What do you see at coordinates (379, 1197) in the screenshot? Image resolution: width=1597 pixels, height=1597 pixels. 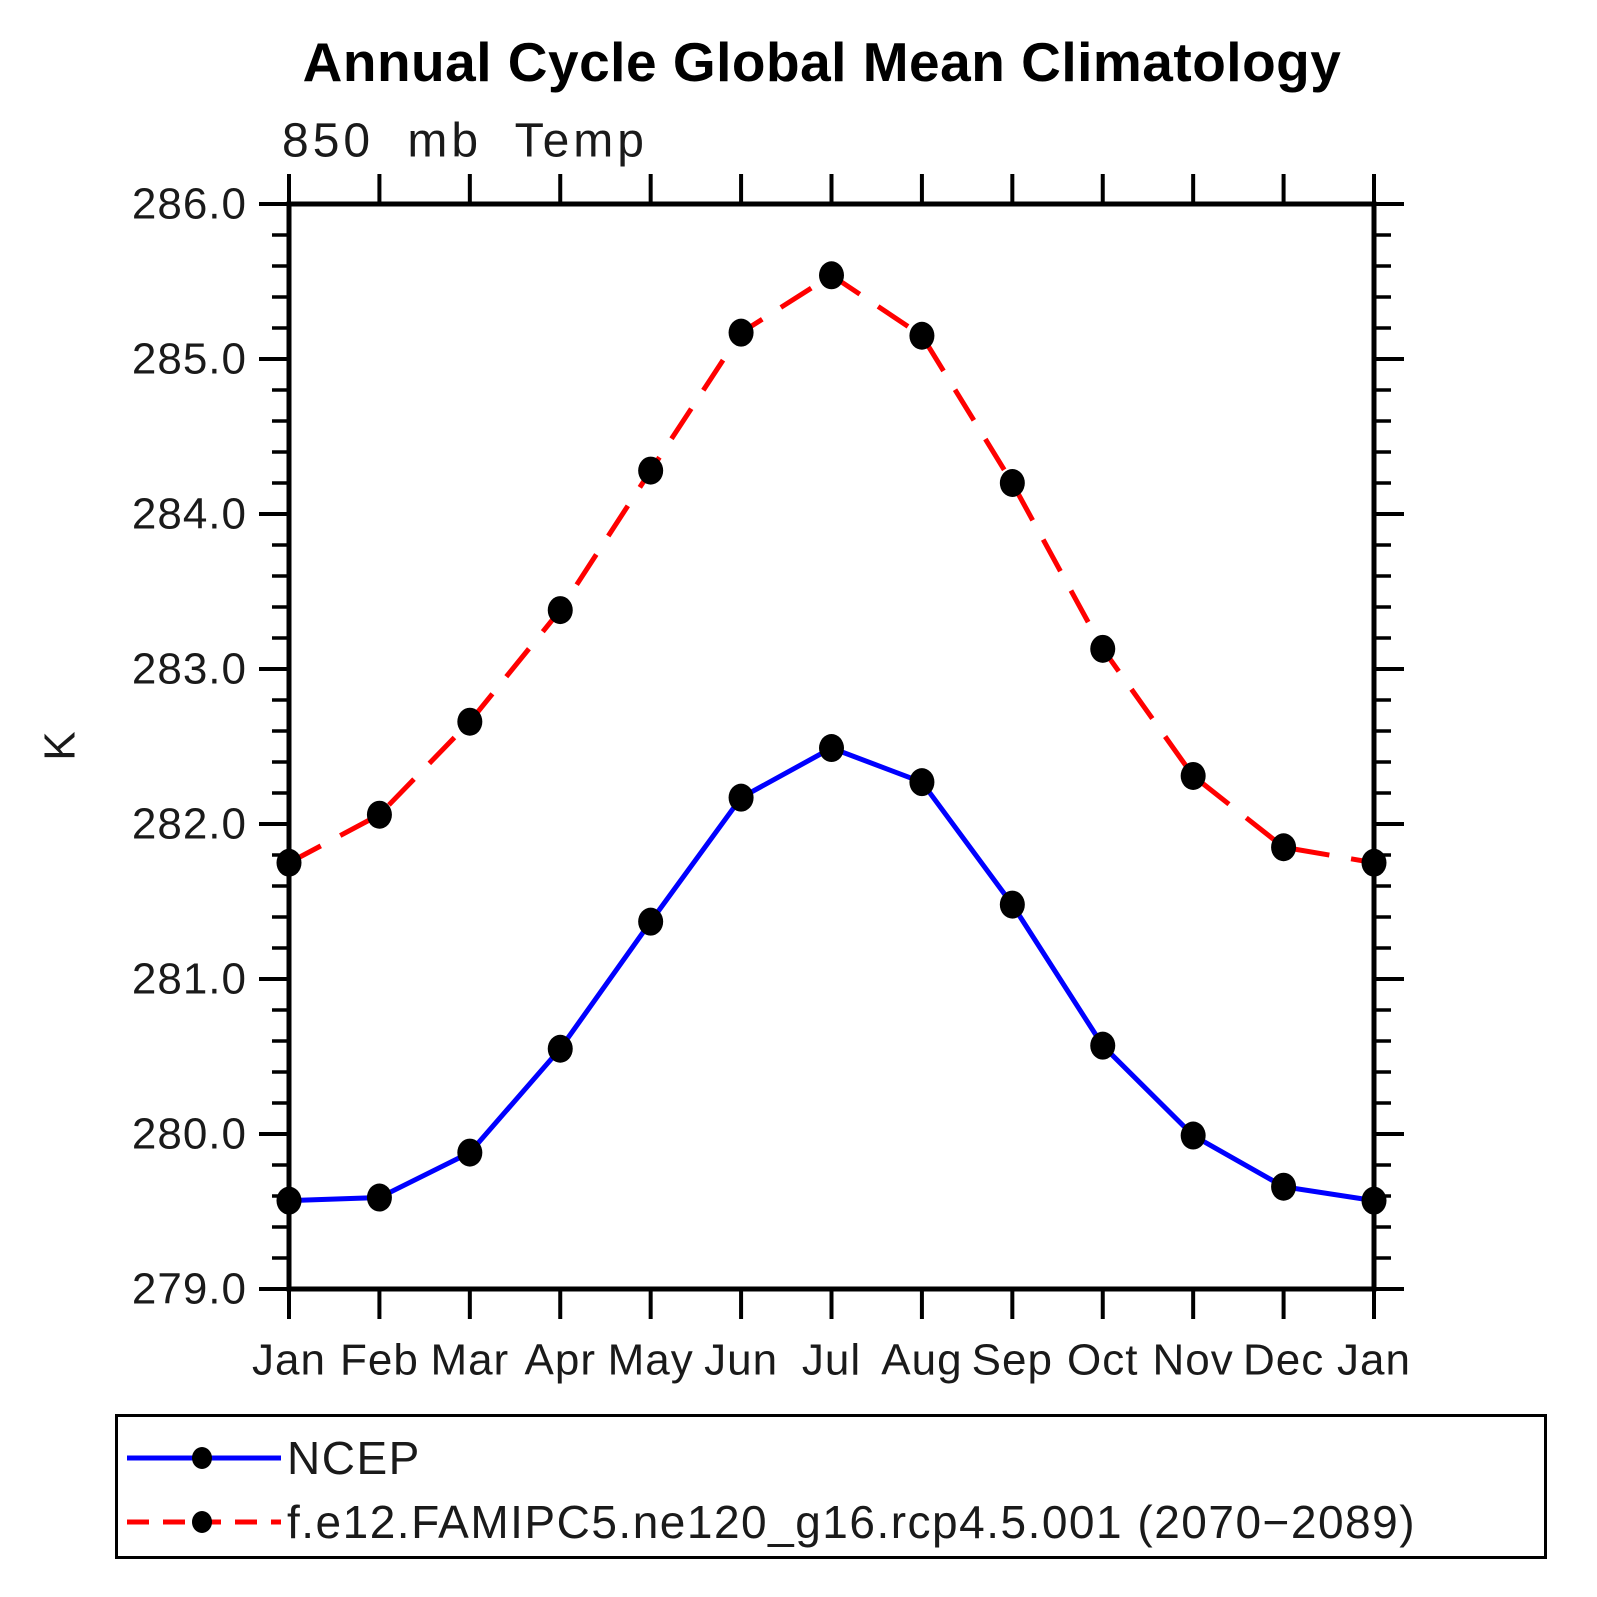 I see `data-point-s0-Feb` at bounding box center [379, 1197].